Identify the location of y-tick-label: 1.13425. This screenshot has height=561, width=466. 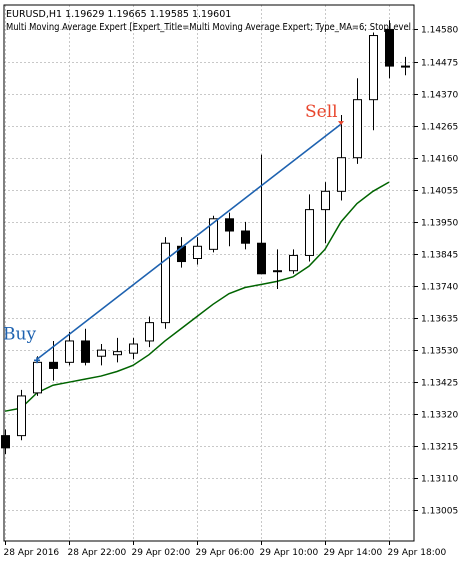
(439, 384).